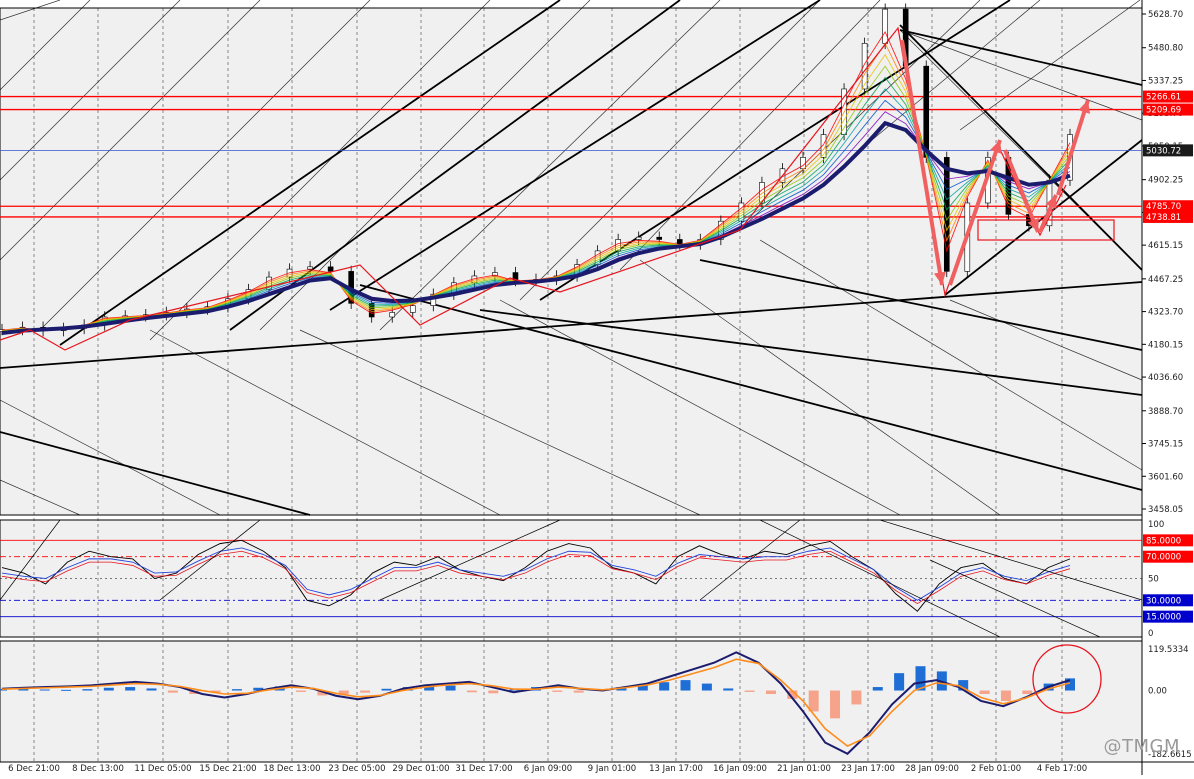  Describe the element at coordinates (1156, 525) in the screenshot. I see `rsi-tick-label: 100` at that location.